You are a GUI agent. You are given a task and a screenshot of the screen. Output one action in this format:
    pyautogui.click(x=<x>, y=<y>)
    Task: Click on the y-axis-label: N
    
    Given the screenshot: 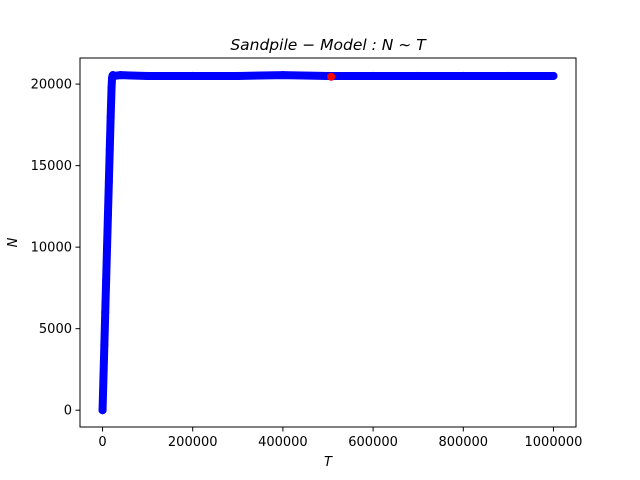 What is the action you would take?
    pyautogui.click(x=13, y=242)
    